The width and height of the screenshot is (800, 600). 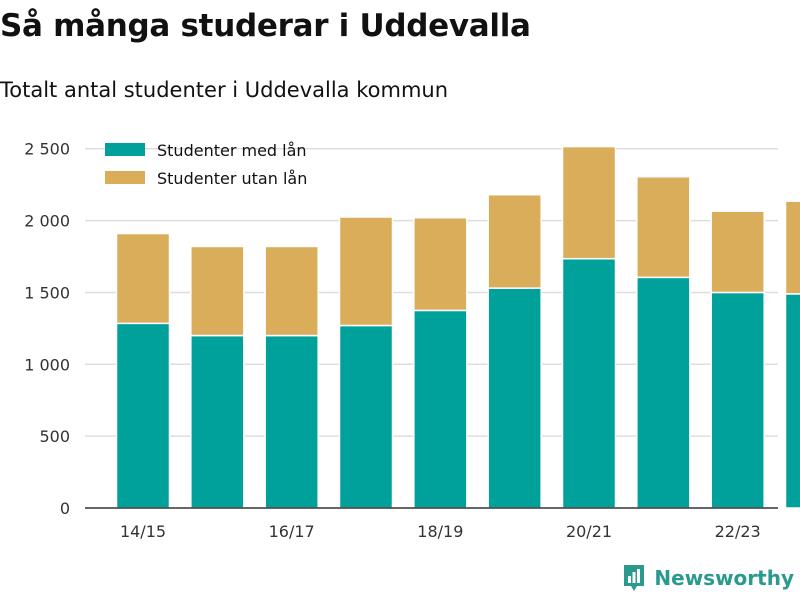 I want to click on legend-label: Studenter utan lån, so click(x=232, y=178).